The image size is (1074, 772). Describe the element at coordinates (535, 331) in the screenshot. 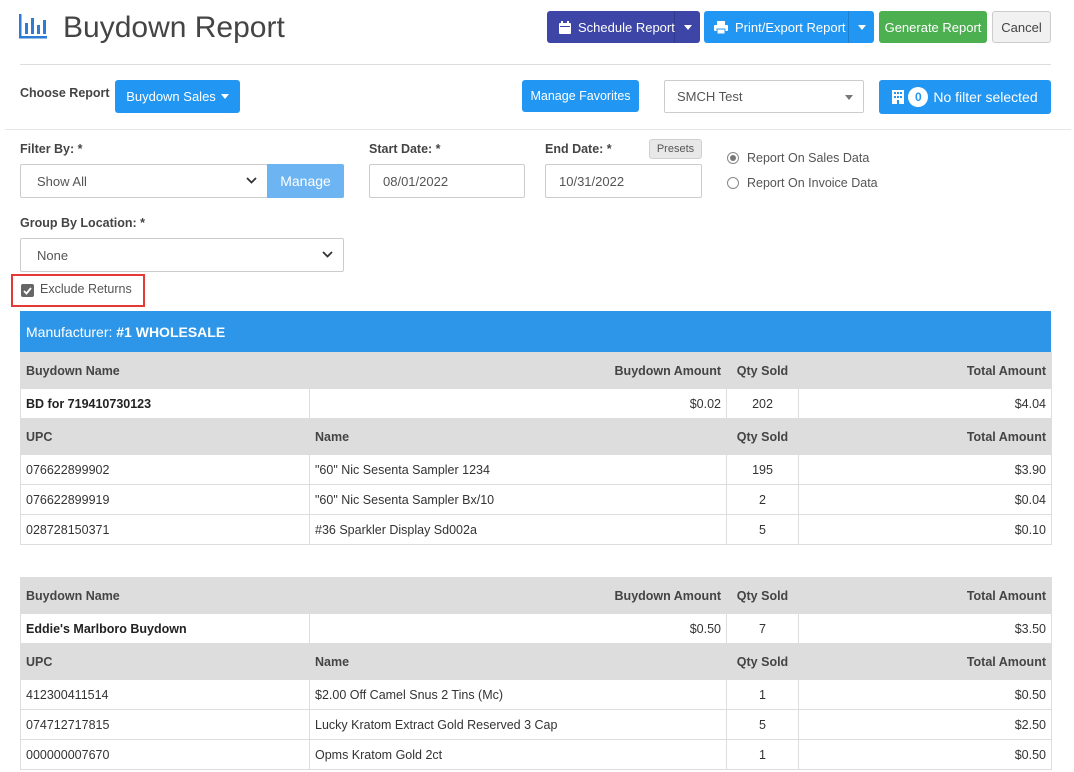

I see `manufacturer-header: Manufacturer: #1 WHOLESALE` at that location.